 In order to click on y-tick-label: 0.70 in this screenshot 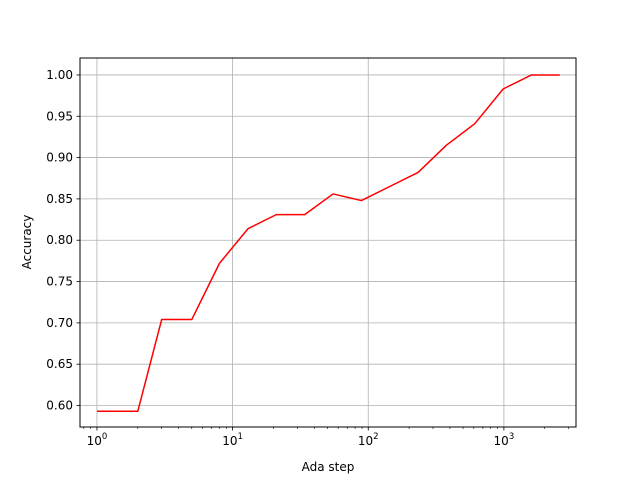, I will do `click(59, 323)`.